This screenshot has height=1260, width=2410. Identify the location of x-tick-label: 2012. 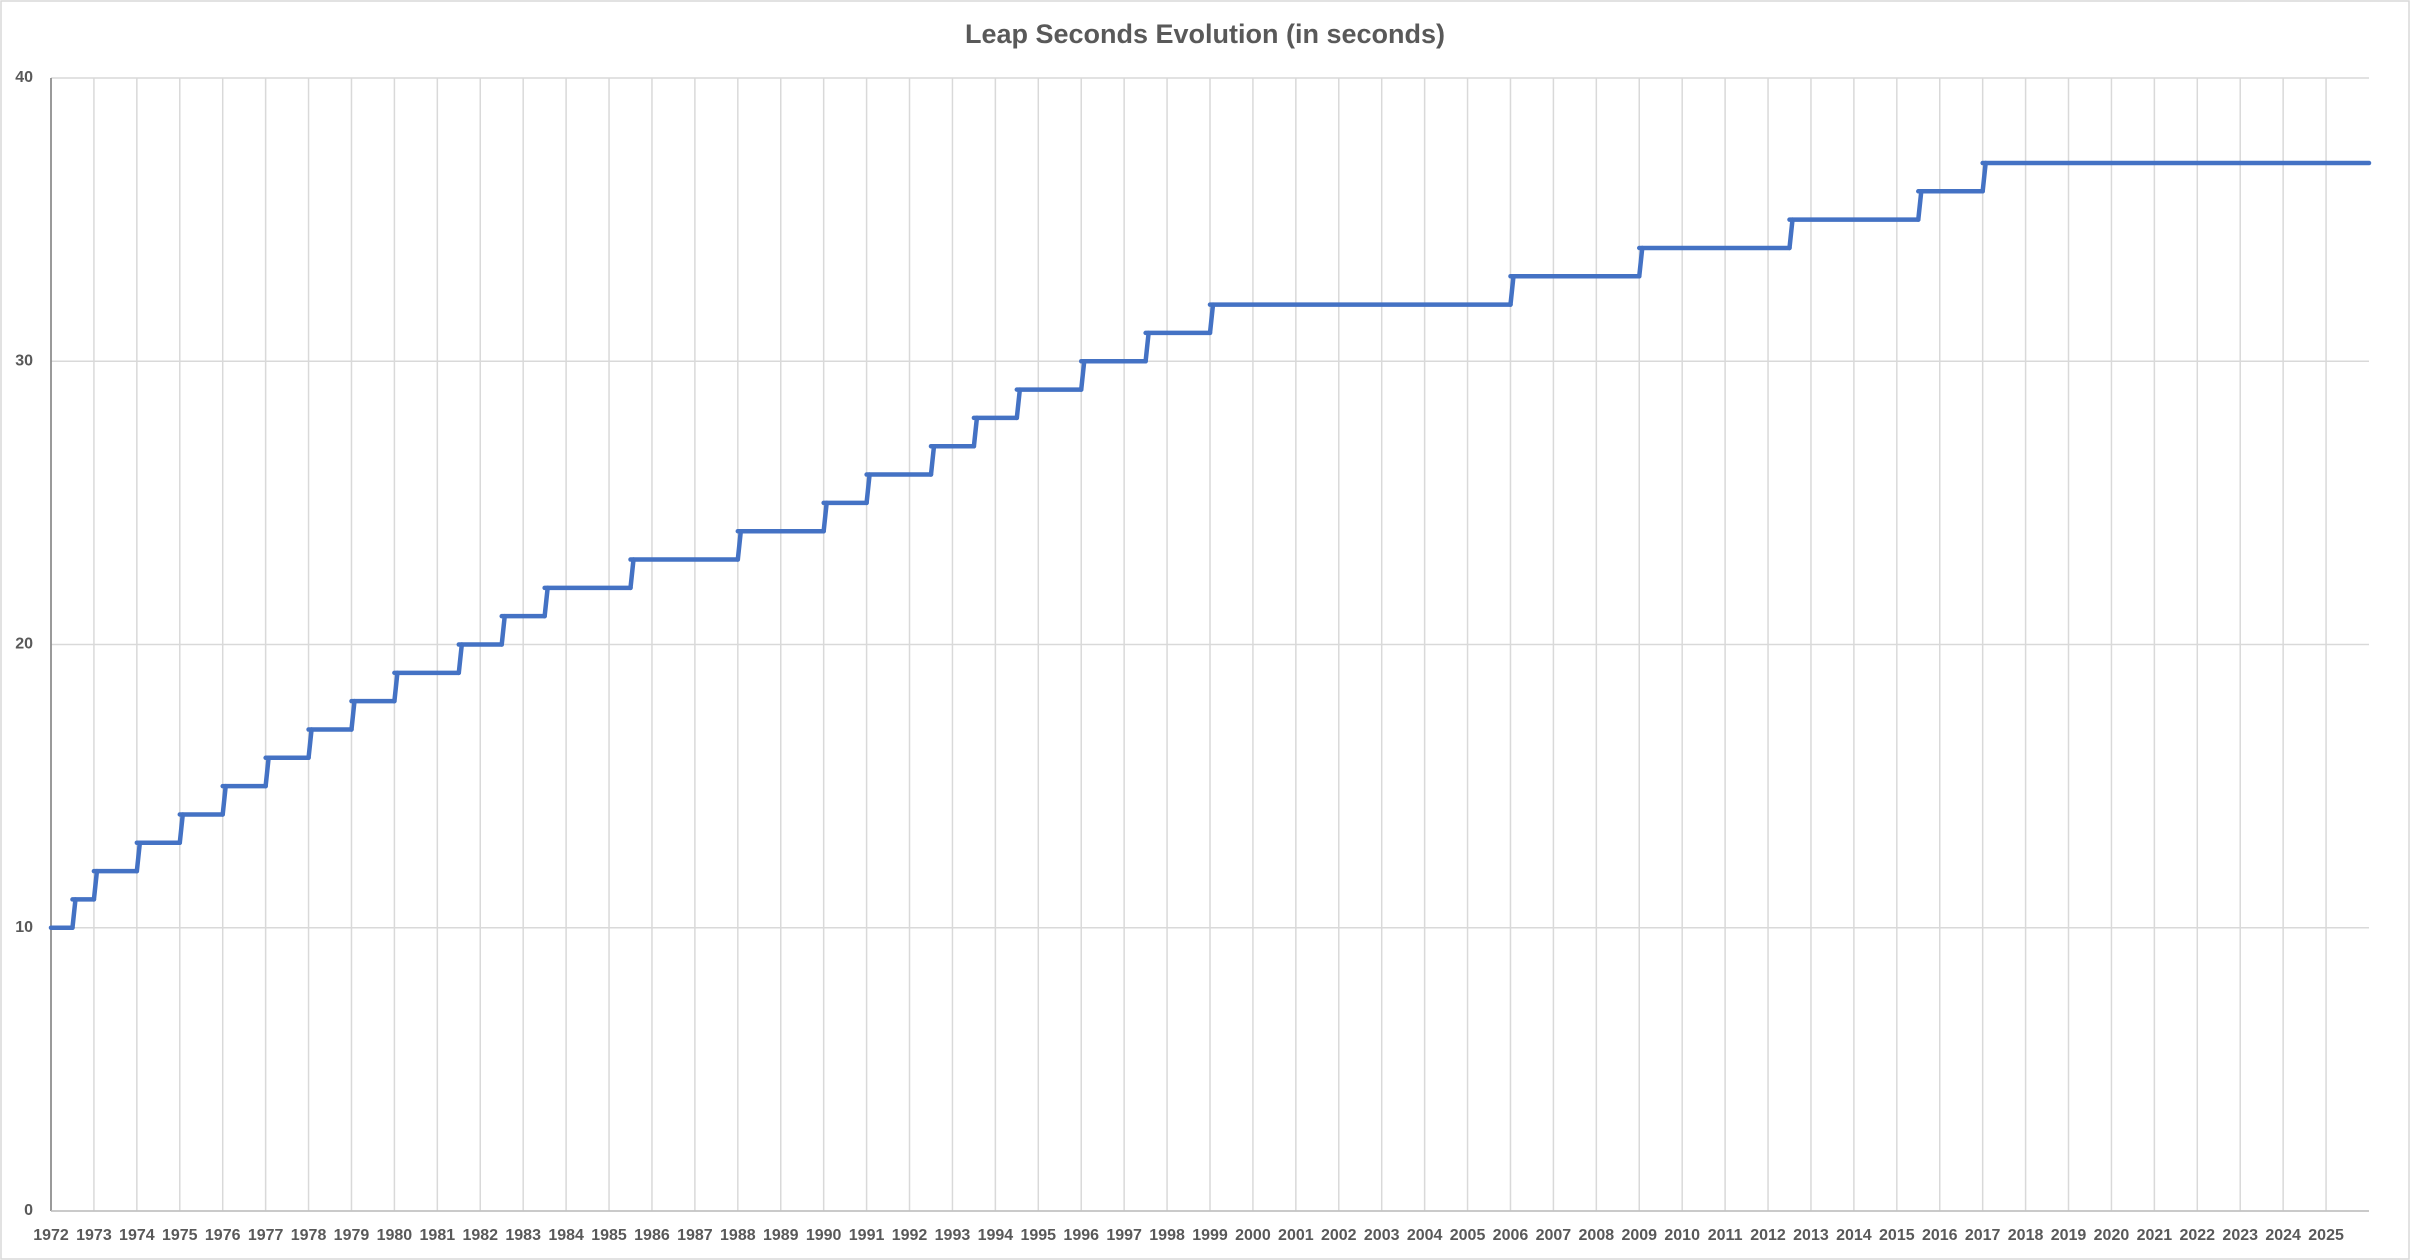
(1768, 1235).